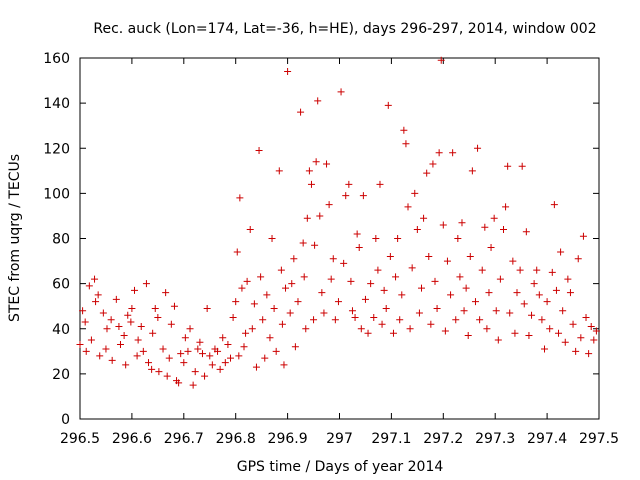 The image size is (640, 480). I want to click on y-tick-label: 0, so click(65, 420).